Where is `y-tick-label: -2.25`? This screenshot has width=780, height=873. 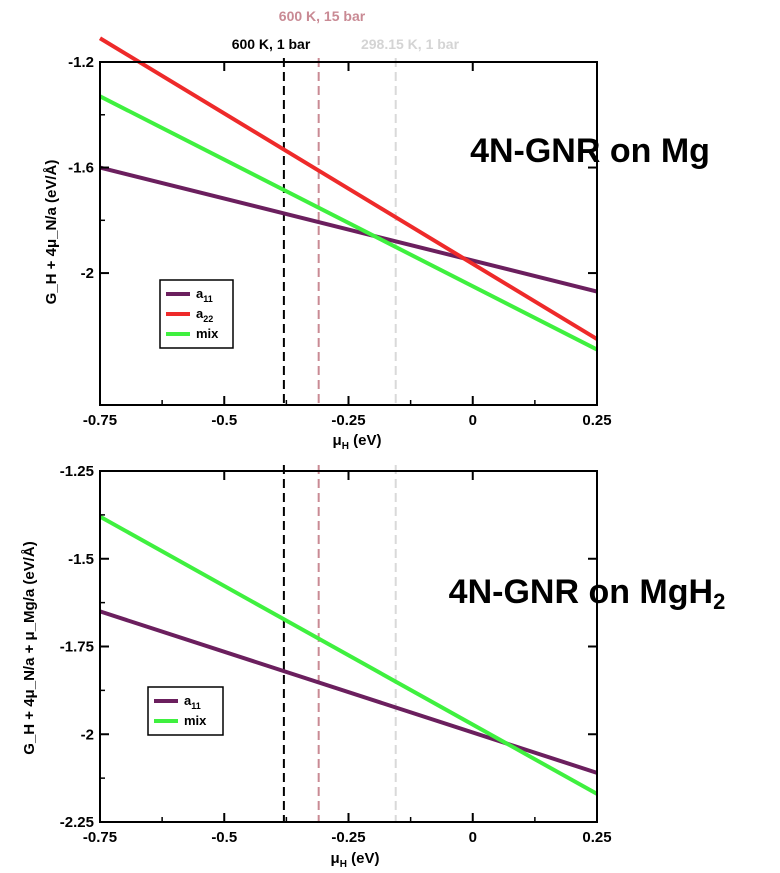
y-tick-label: -2.25 is located at coordinates (77, 822).